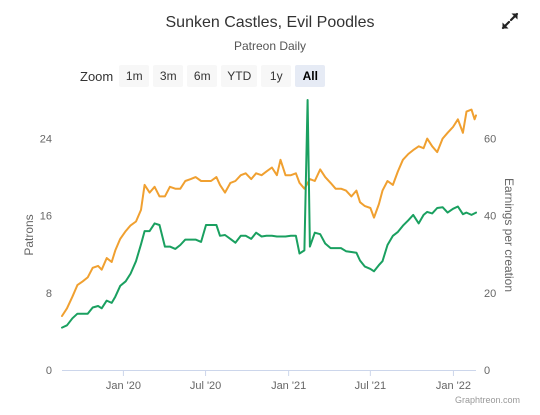 The image size is (540, 415). What do you see at coordinates (46, 217) in the screenshot?
I see `y-left-tick-label: 16` at bounding box center [46, 217].